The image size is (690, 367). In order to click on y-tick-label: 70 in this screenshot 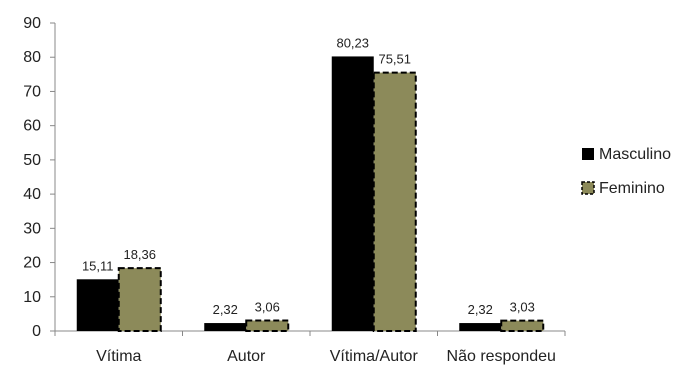, I will do `click(32, 91)`.